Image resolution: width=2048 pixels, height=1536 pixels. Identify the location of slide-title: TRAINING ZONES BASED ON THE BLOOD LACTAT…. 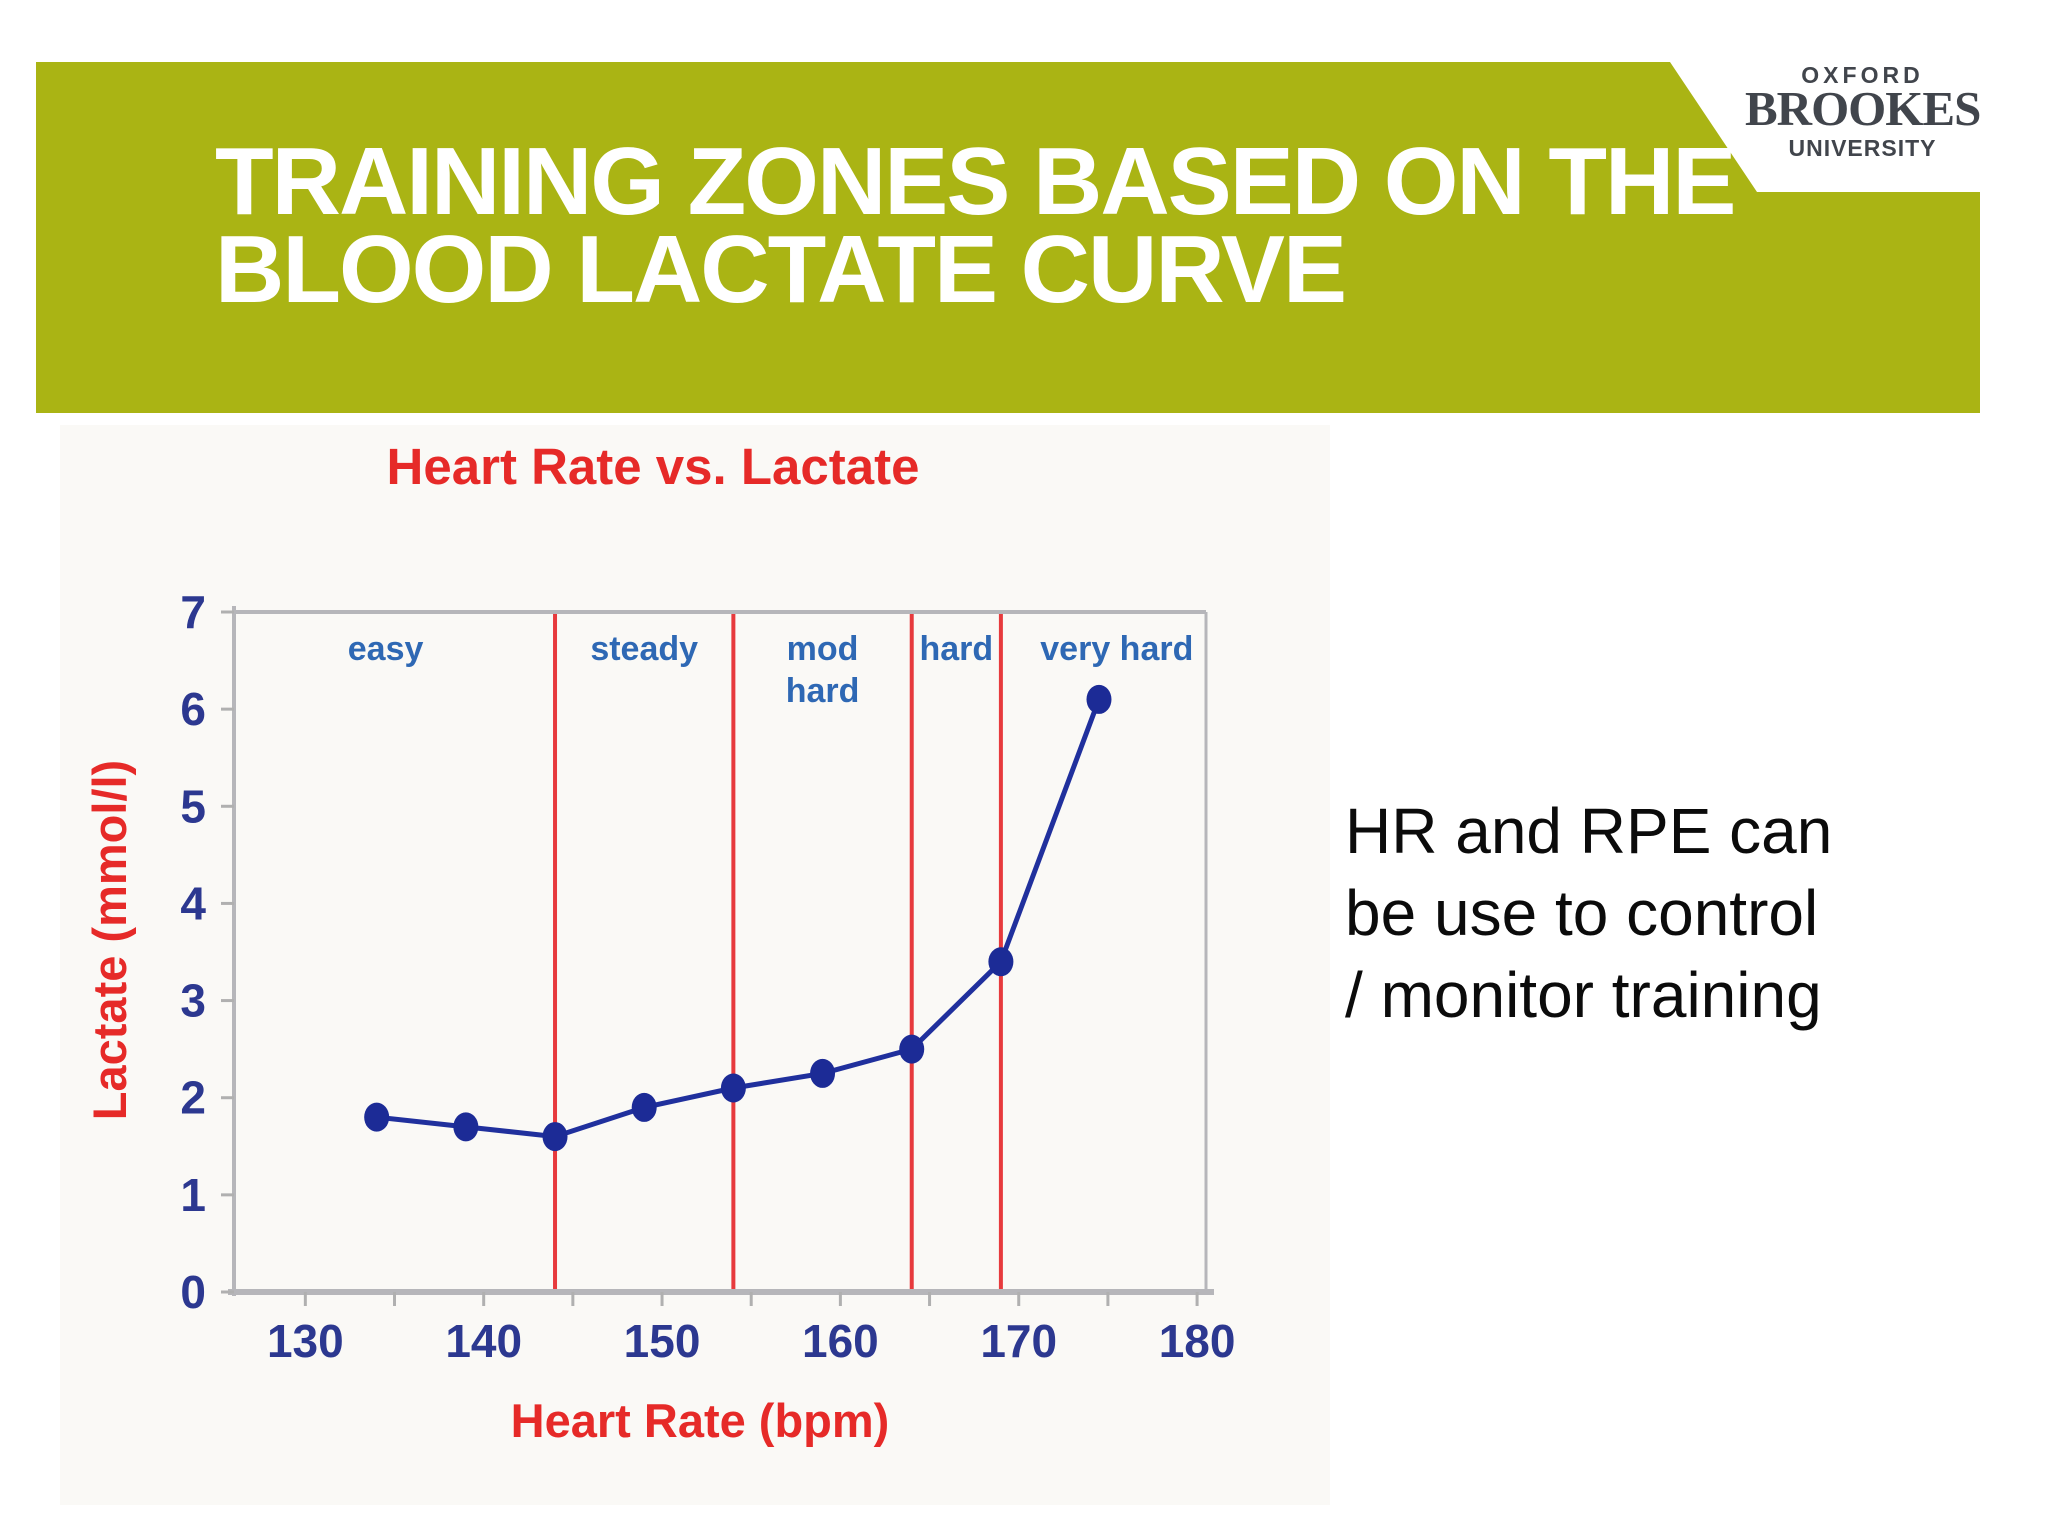
(975, 225).